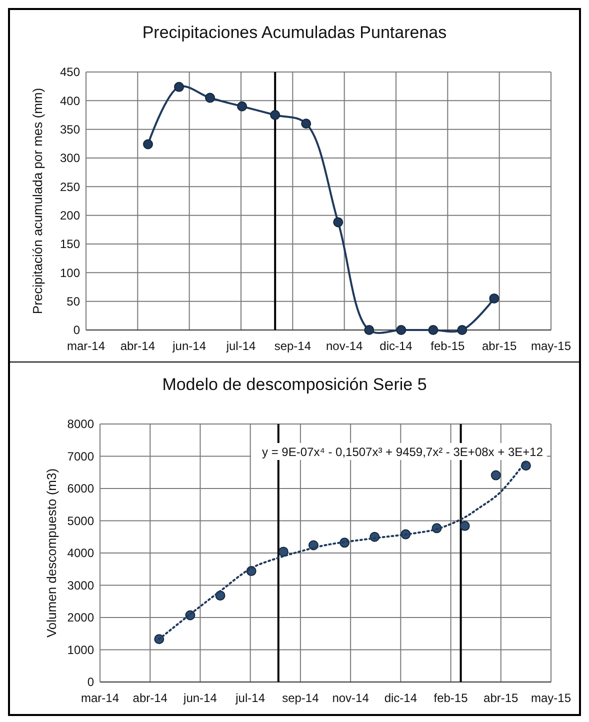  Describe the element at coordinates (70, 72) in the screenshot. I see `y-tick-label: 450` at that location.